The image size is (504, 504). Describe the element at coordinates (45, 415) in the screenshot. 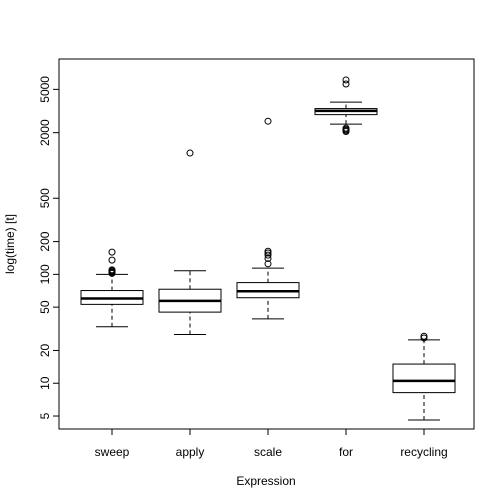

I see `y-tick-label: 5` at that location.